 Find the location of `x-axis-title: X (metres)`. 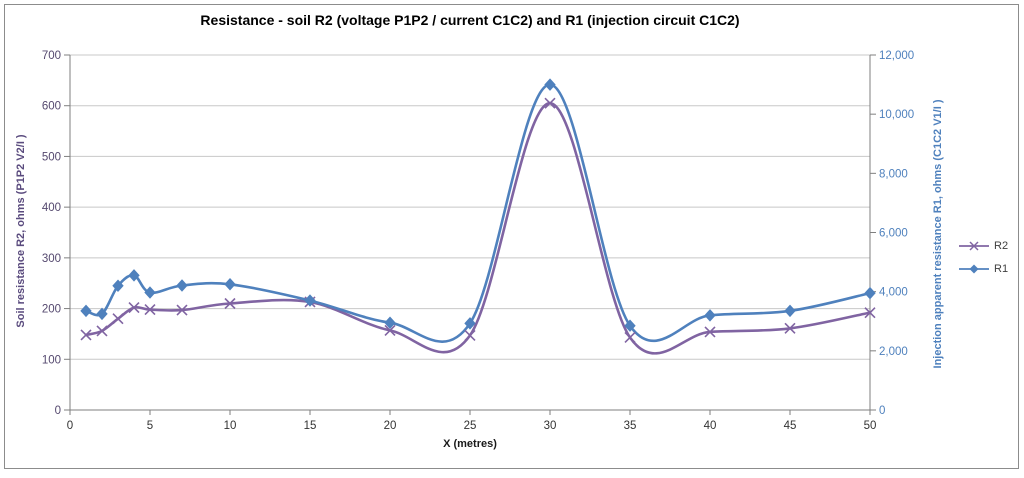

x-axis-title: X (metres) is located at coordinates (470, 444).